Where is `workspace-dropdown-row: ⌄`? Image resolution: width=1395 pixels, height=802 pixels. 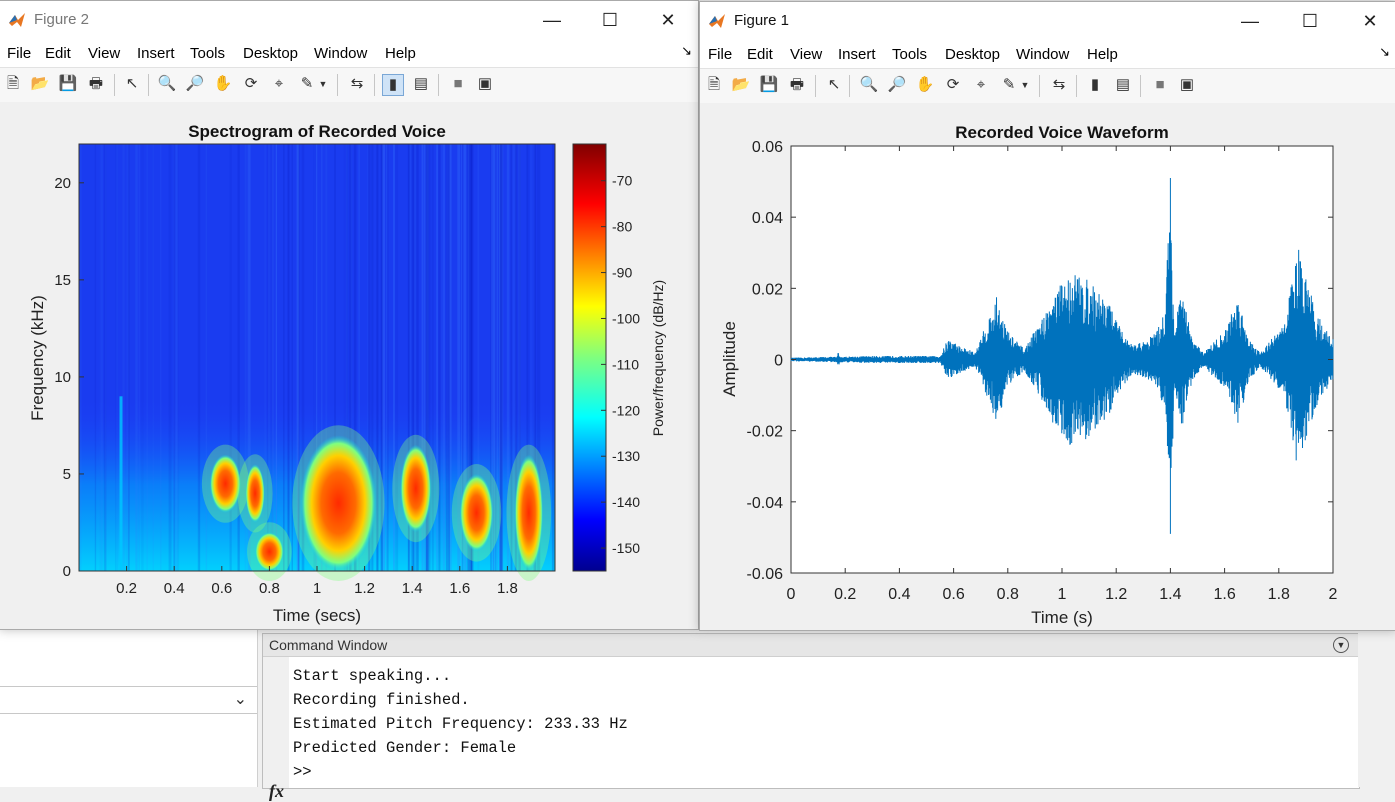
workspace-dropdown-row: ⌄ is located at coordinates (128, 700).